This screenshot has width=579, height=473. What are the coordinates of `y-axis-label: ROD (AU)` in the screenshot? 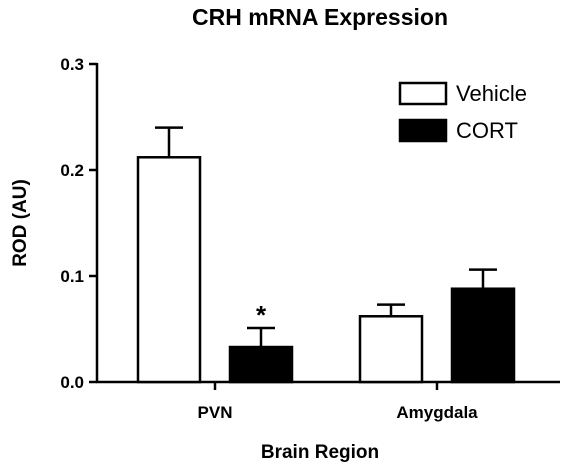 It's located at (20, 223).